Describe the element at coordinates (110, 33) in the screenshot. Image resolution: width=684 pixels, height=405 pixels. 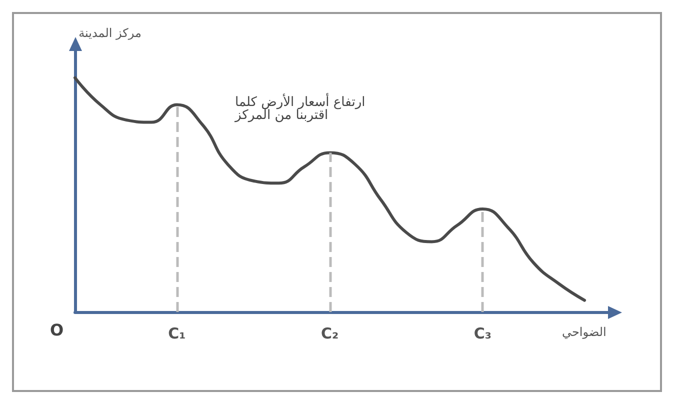
I see `y-axis-title: مركز المدينة` at that location.